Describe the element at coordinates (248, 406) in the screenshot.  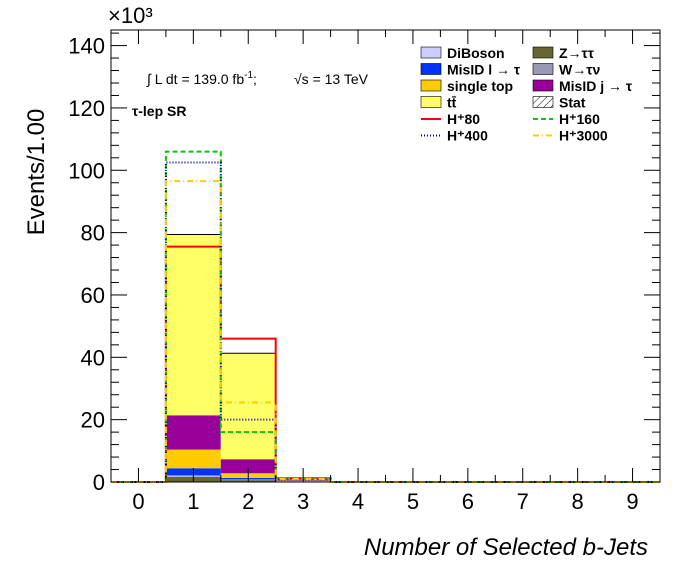
I see `bar-tt̄-2` at that location.